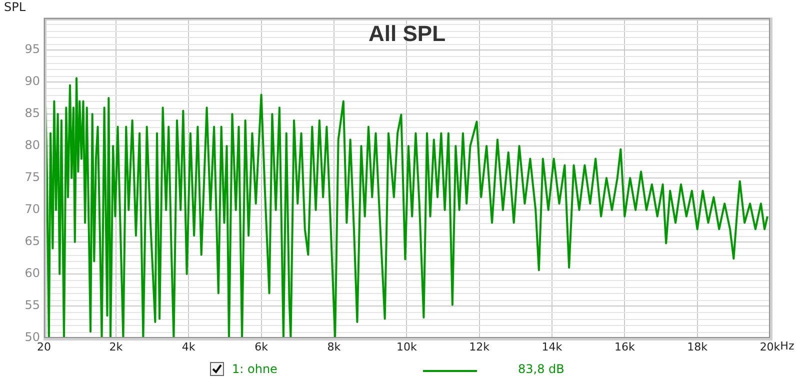  I want to click on y-tick-label: 55, so click(32, 305).